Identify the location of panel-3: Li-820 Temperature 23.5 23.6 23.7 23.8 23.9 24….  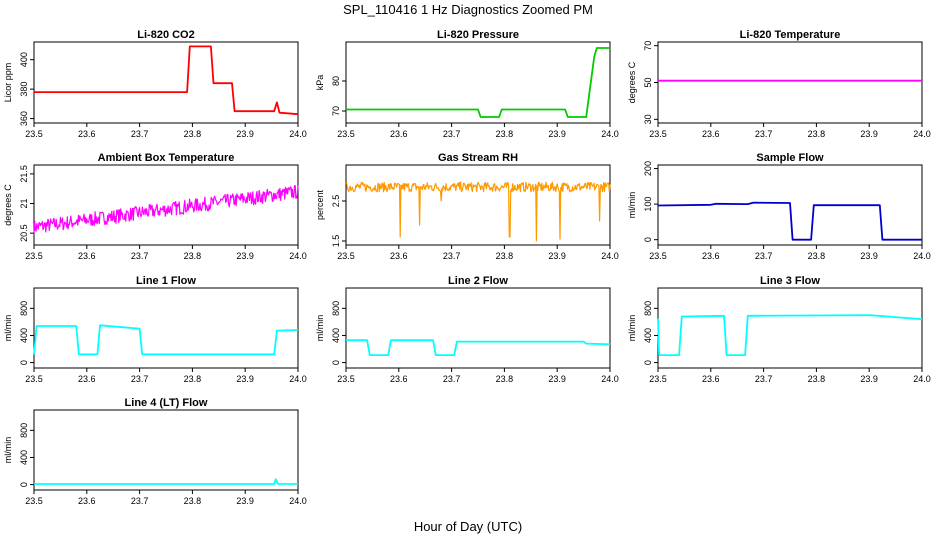
(779, 84).